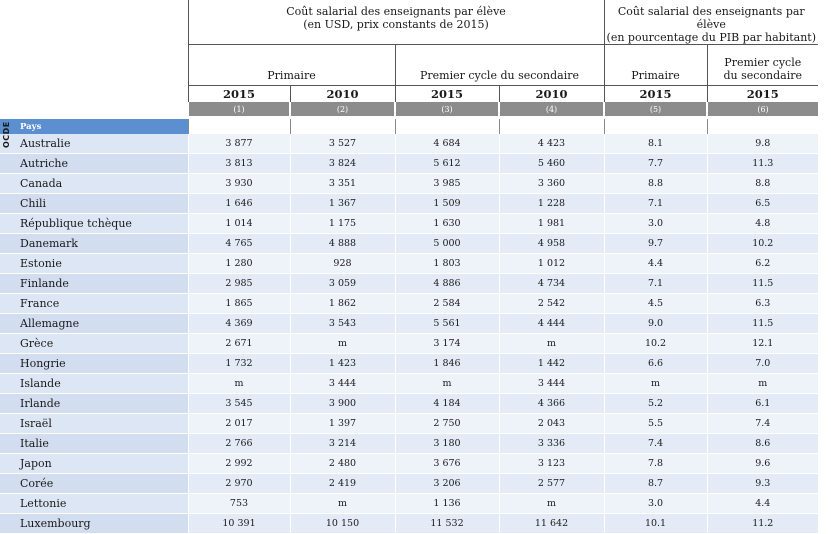 This screenshot has width=831, height=534. What do you see at coordinates (409, 303) in the screenshot?
I see `table-row: France 1 865 1 862 2 584 2 542 4.5 6.3` at bounding box center [409, 303].